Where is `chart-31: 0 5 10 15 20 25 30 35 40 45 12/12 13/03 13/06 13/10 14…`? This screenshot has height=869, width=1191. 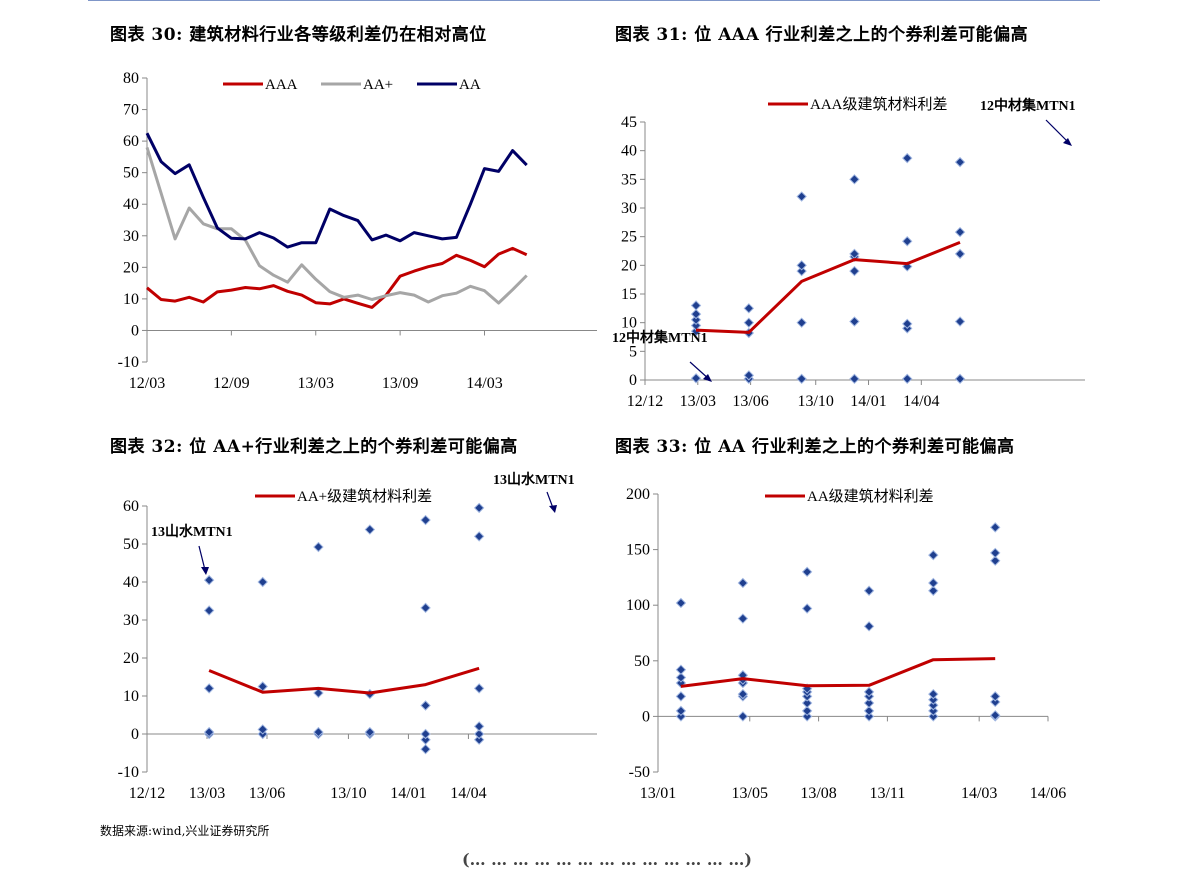
chart-31: 0 5 10 15 20 25 30 35 40 45 12/12 13/03 13/06 13/10 14… is located at coordinates (848, 253).